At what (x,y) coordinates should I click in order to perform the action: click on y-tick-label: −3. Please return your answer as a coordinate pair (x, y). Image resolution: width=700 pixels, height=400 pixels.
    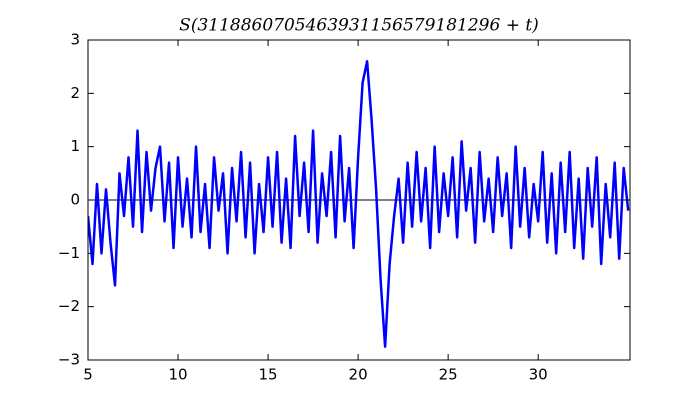
    Looking at the image, I should click on (69, 360).